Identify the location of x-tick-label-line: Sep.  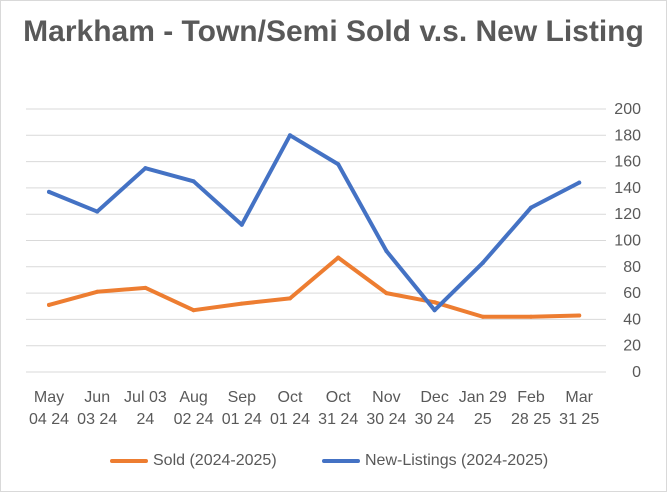
(242, 397).